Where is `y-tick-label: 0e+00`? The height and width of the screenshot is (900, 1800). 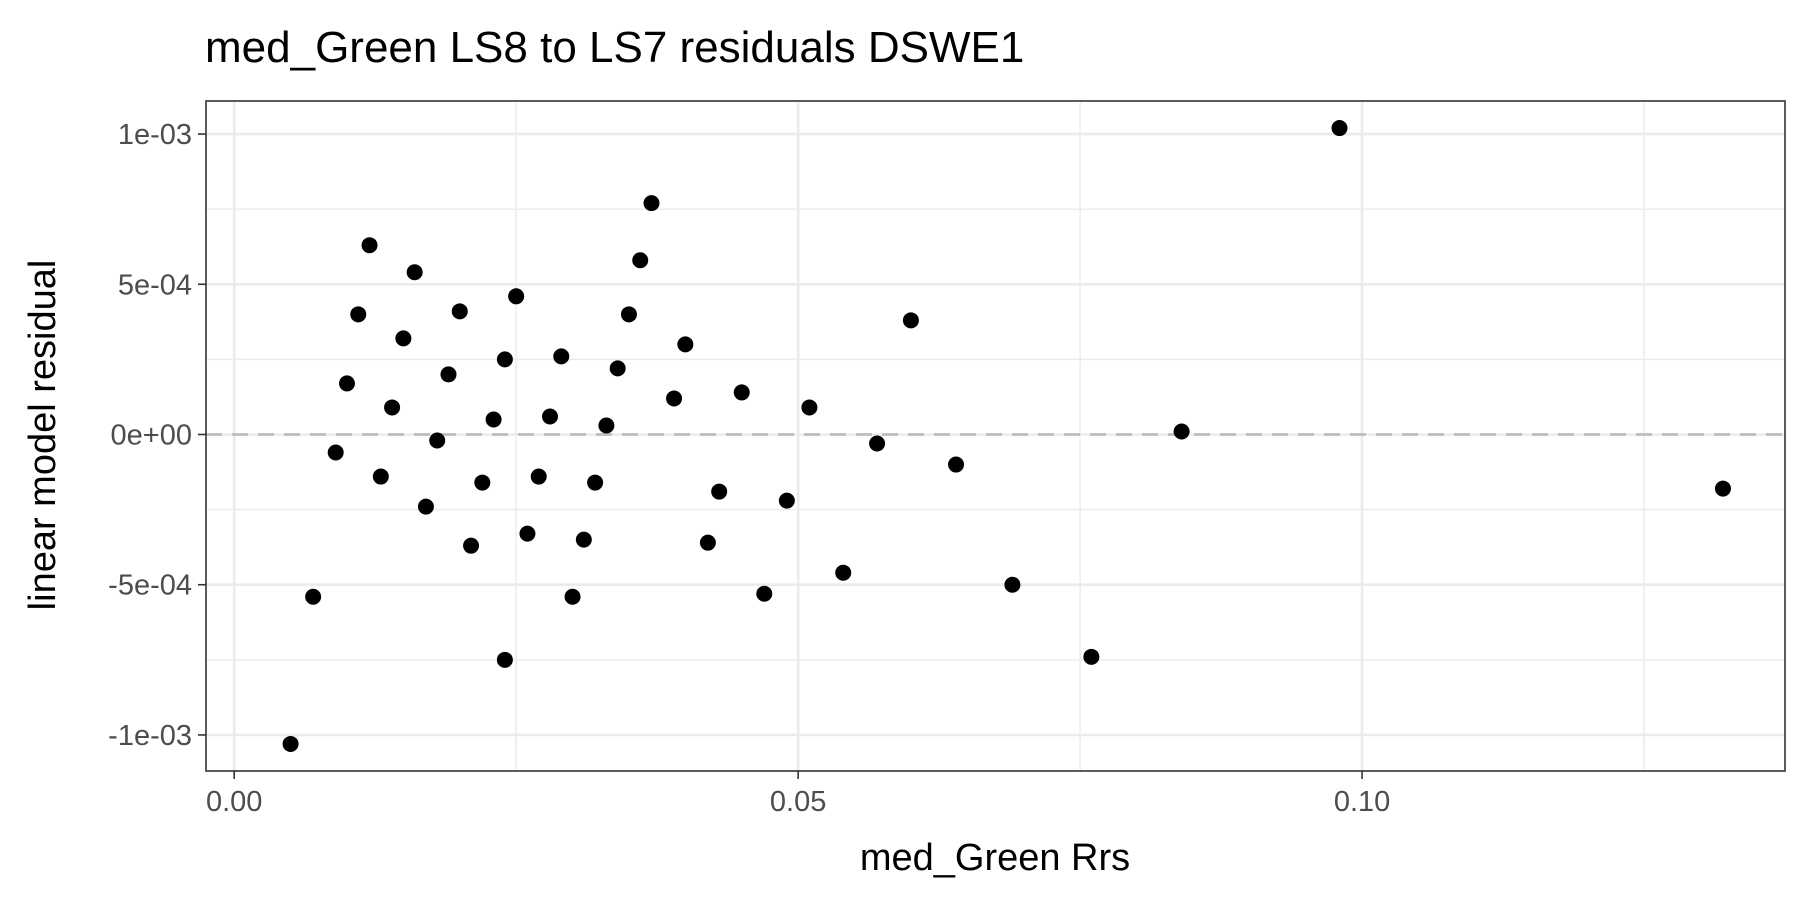 y-tick-label: 0e+00 is located at coordinates (151, 435).